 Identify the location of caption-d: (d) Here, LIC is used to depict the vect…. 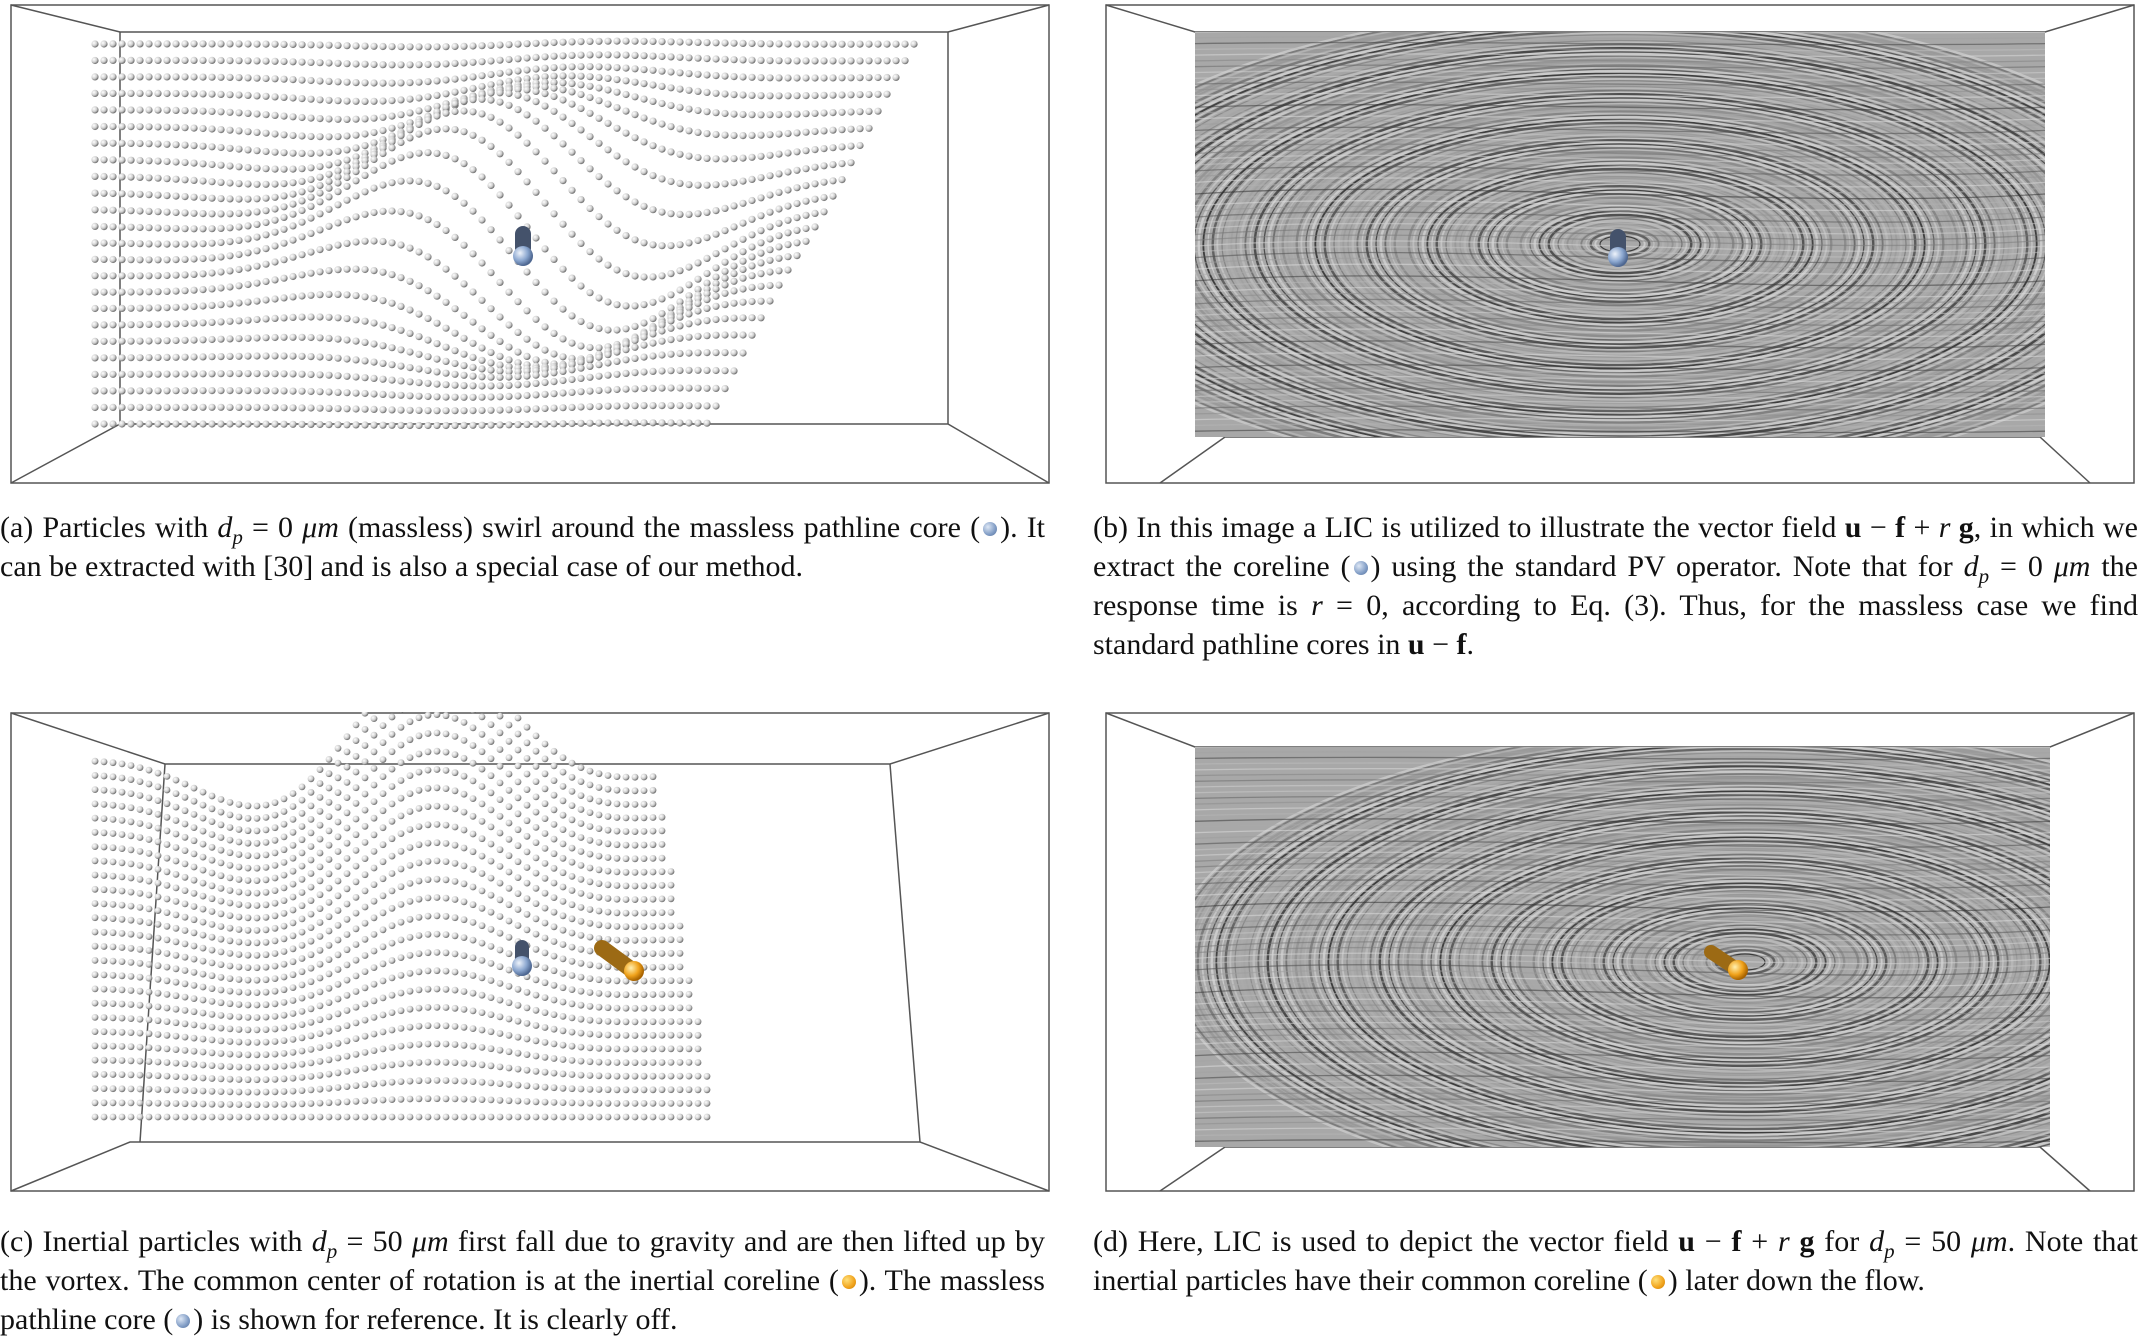
(1616, 1261).